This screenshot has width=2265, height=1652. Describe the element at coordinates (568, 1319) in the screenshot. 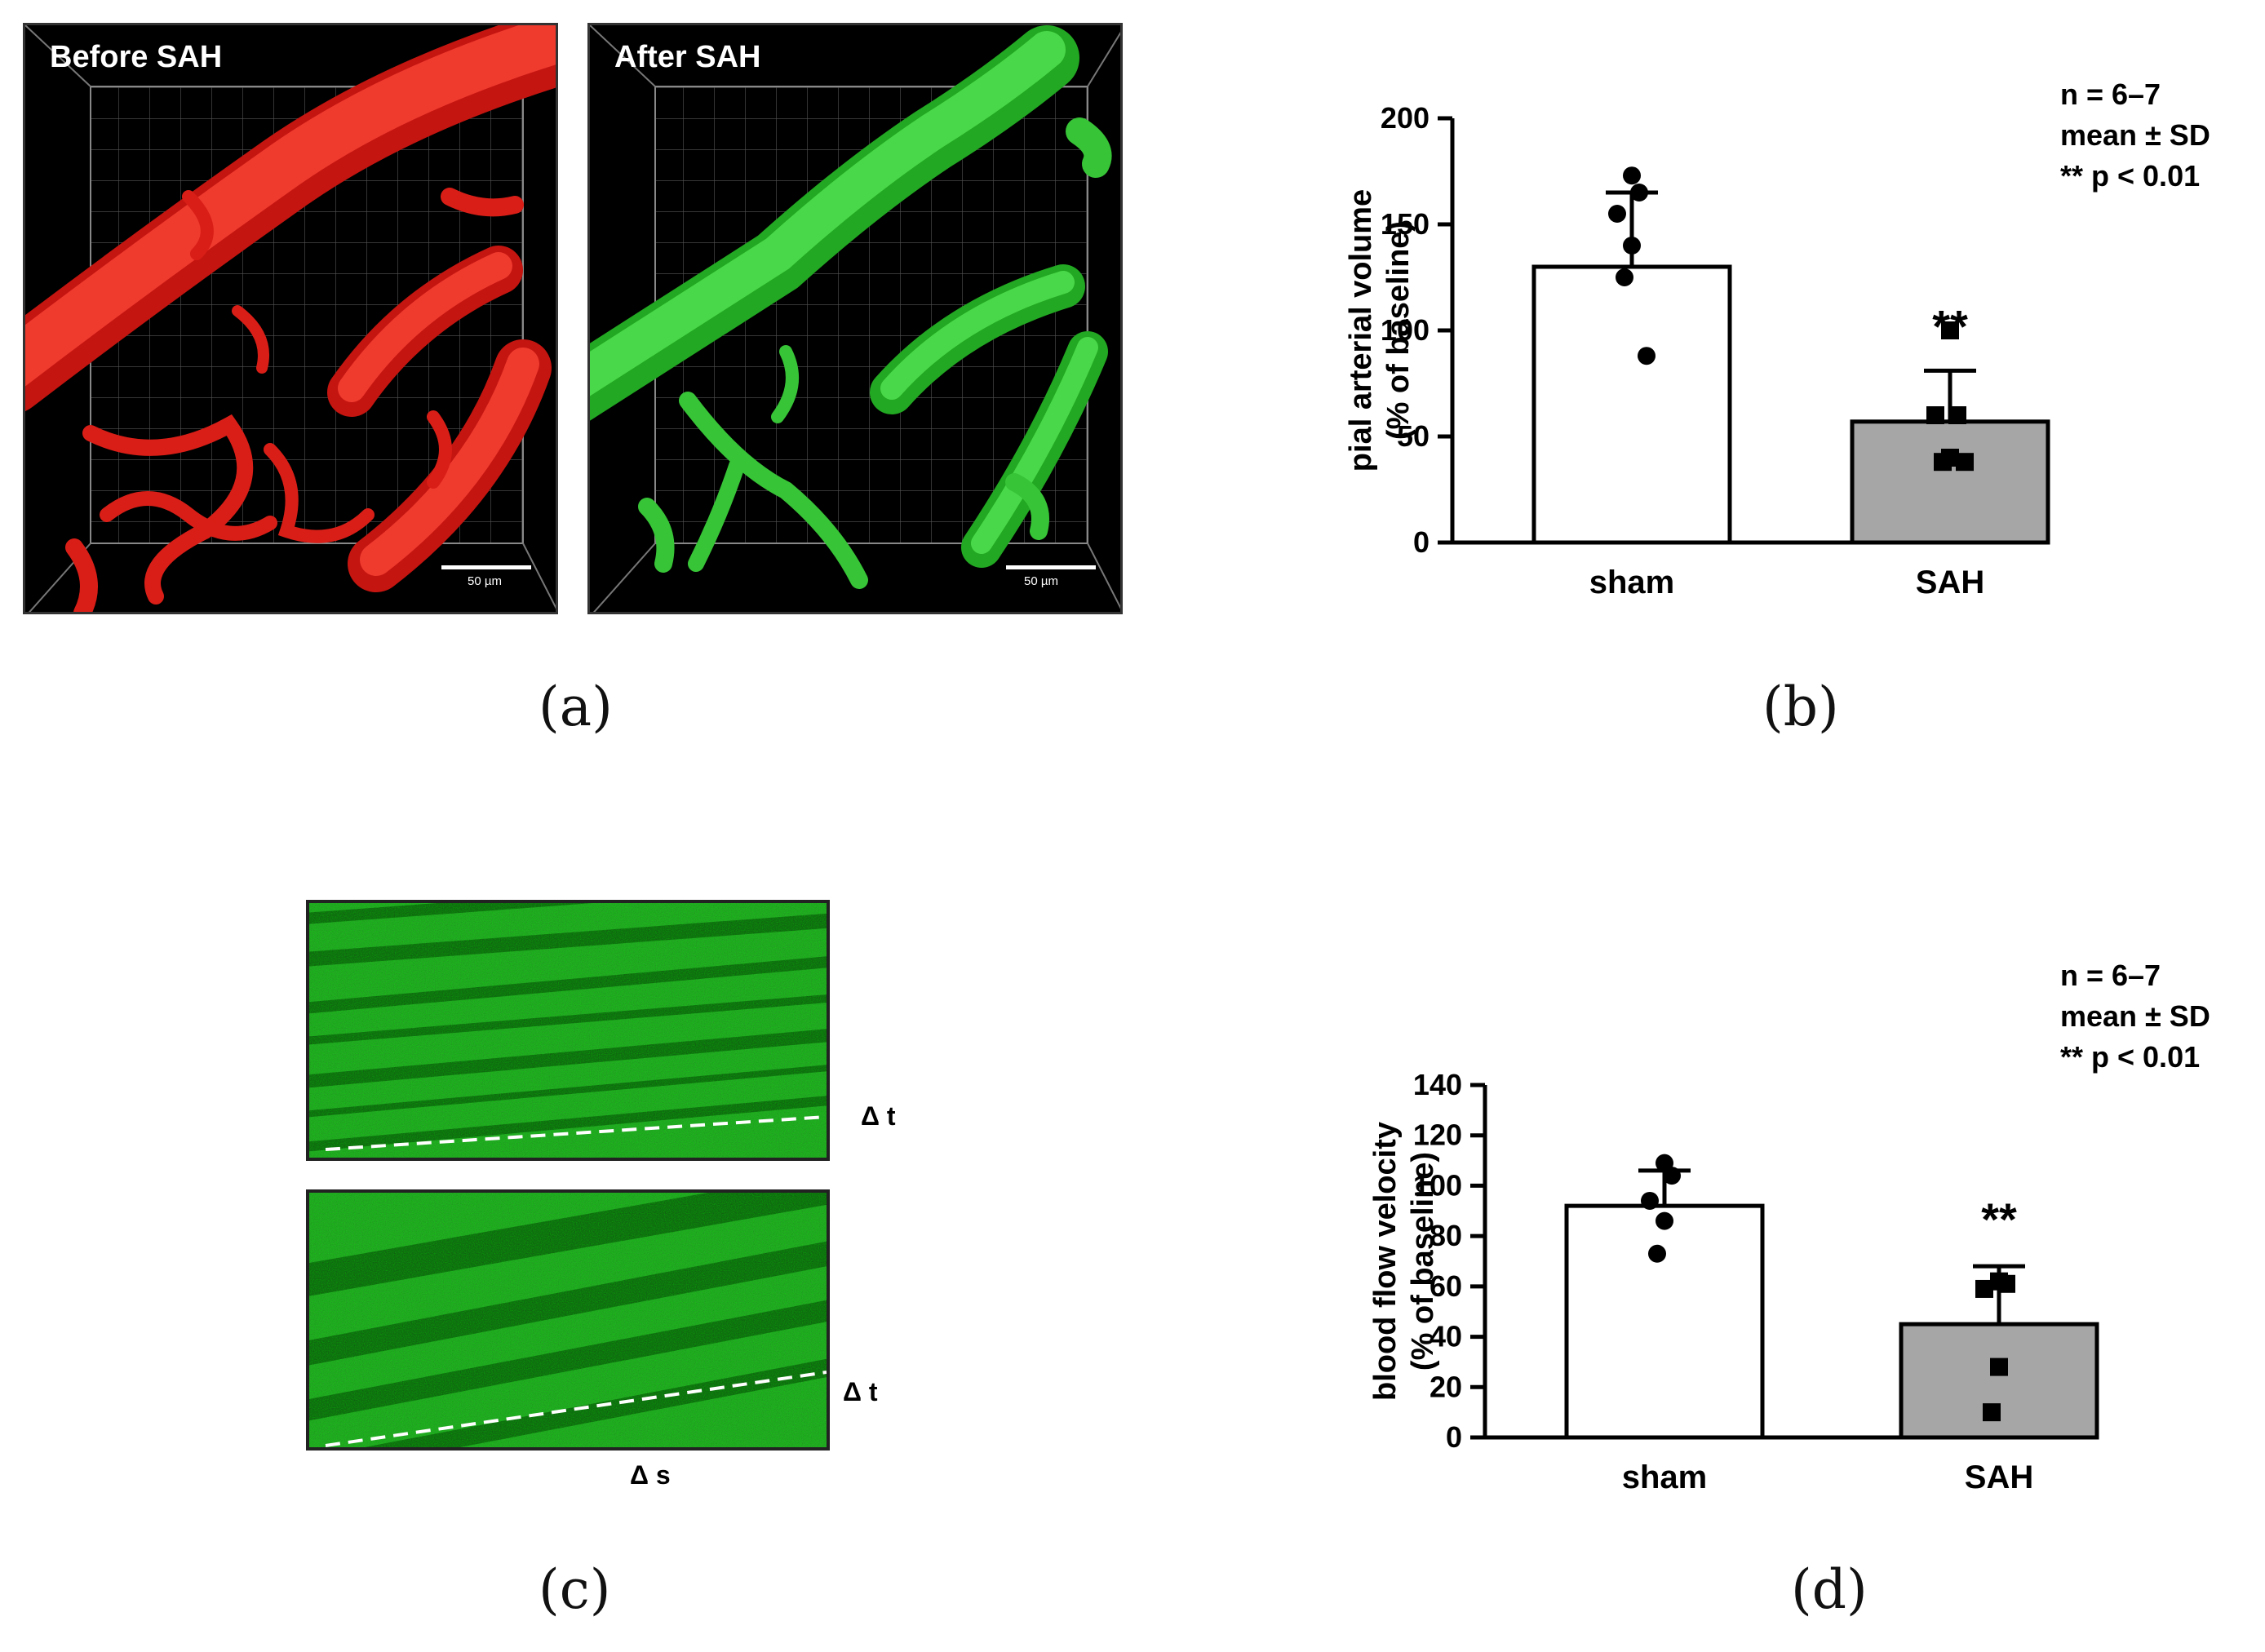

I see `kymograph-bottom` at that location.